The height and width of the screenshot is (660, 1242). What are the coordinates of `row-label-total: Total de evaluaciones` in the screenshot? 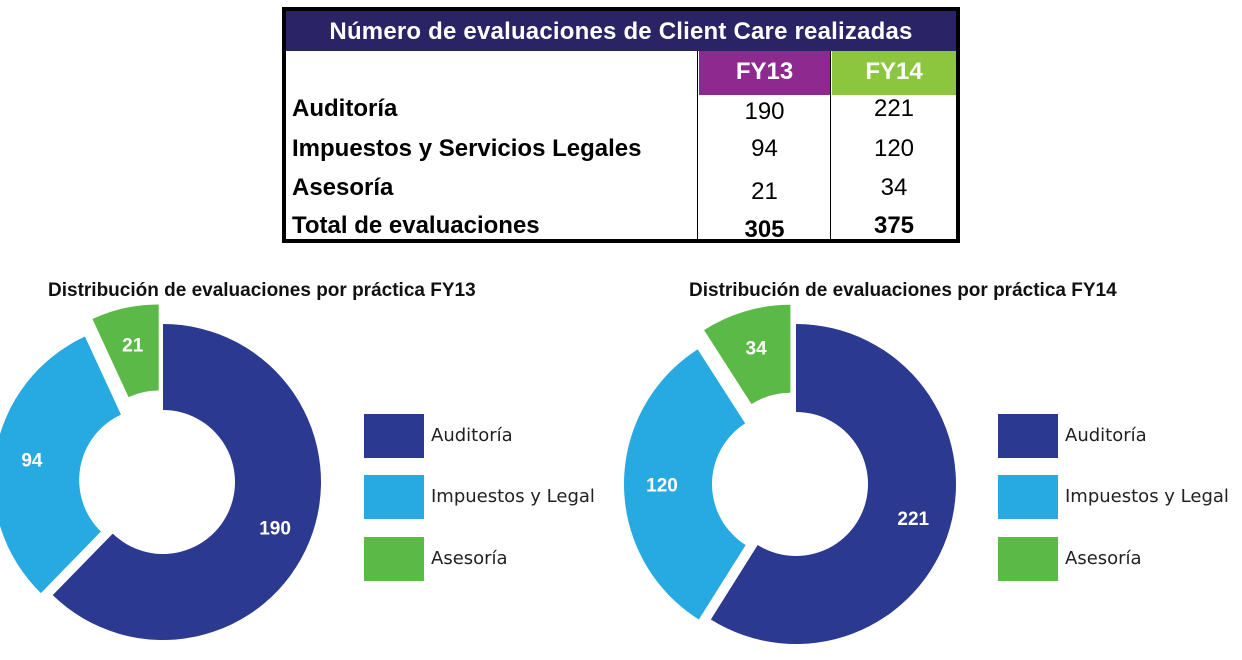 It's located at (416, 225).